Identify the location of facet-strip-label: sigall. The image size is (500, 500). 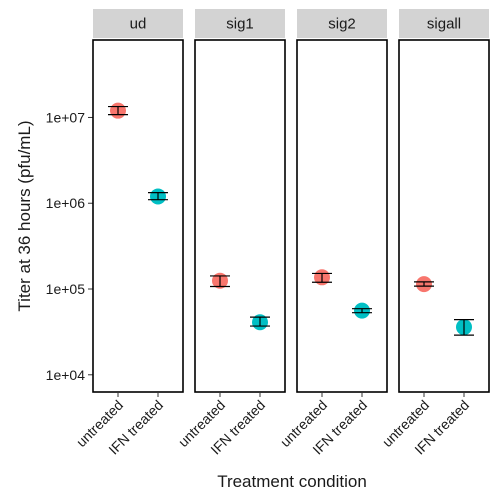
(444, 24).